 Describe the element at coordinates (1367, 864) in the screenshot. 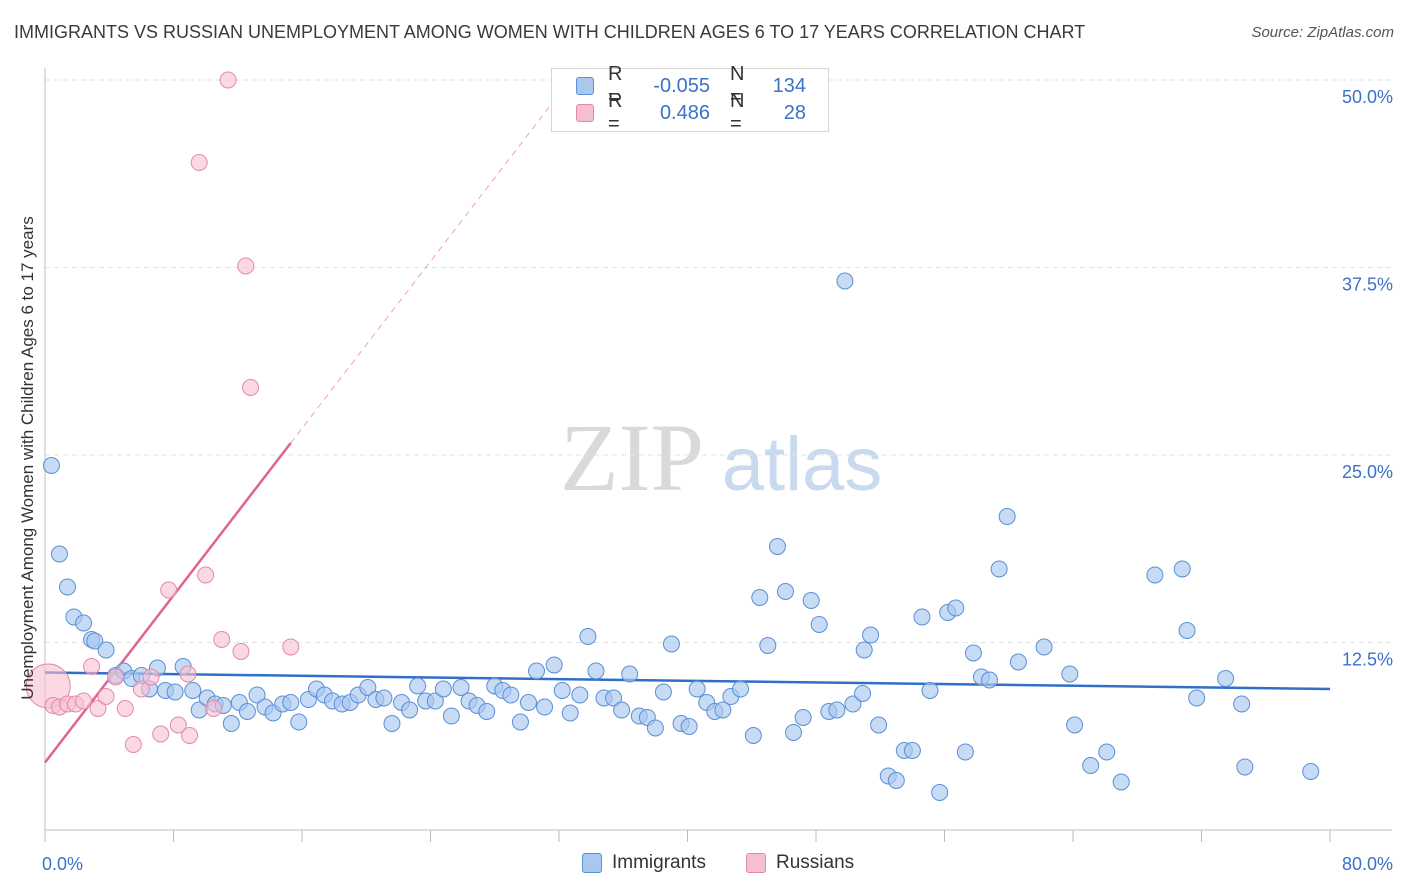

I see `x-tick-label: 80.0%` at that location.